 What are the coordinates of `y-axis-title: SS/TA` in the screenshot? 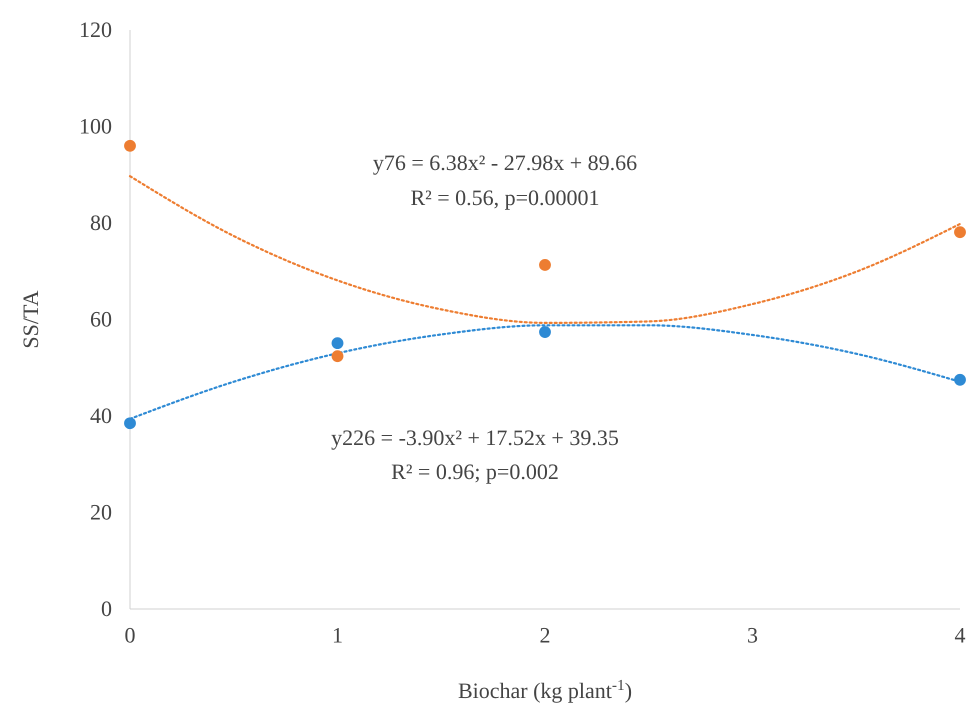 It's located at (30, 319).